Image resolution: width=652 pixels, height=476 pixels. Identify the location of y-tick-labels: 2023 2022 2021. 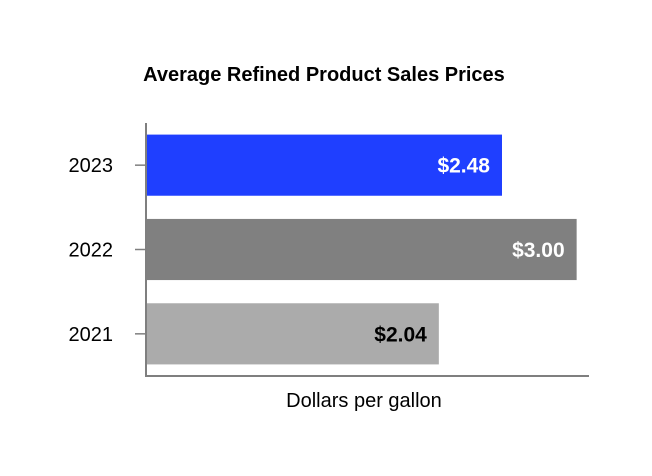
(91, 250).